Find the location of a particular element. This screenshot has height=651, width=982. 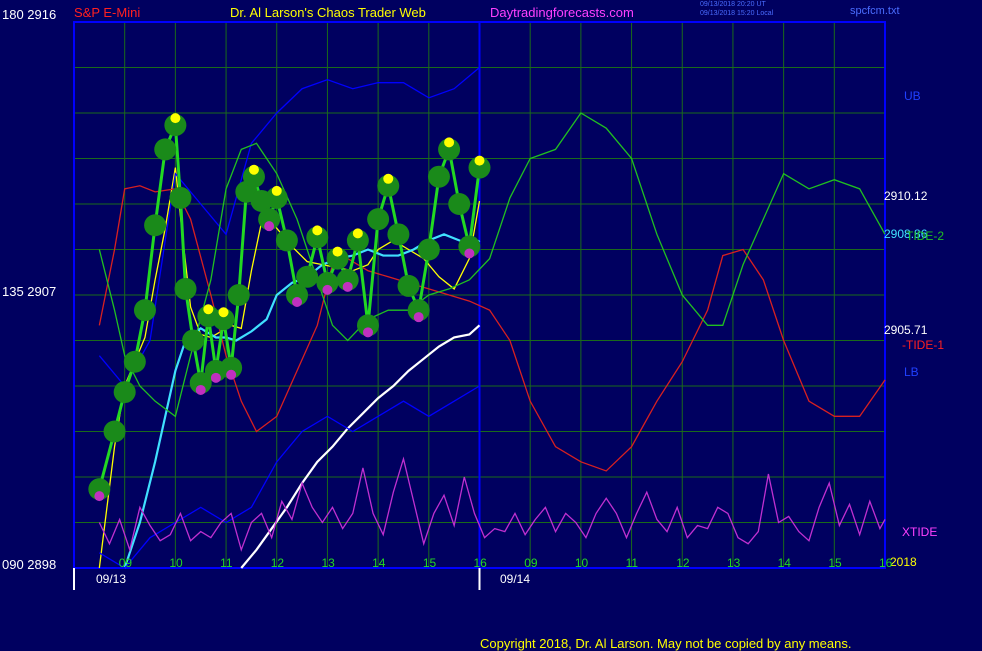

price-label-low: 2905.71 is located at coordinates (906, 330).